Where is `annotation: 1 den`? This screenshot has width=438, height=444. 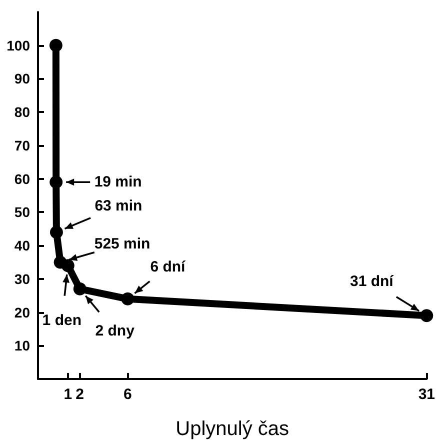 annotation: 1 den is located at coordinates (62, 321).